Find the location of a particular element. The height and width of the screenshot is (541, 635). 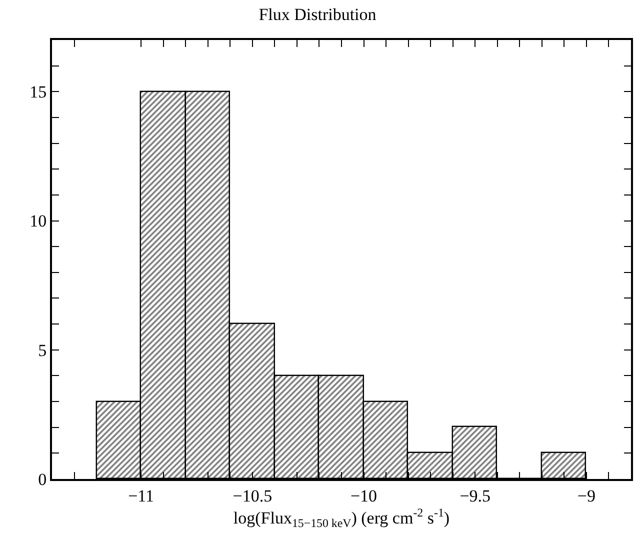

y-tick-label: 5 is located at coordinates (42, 350).